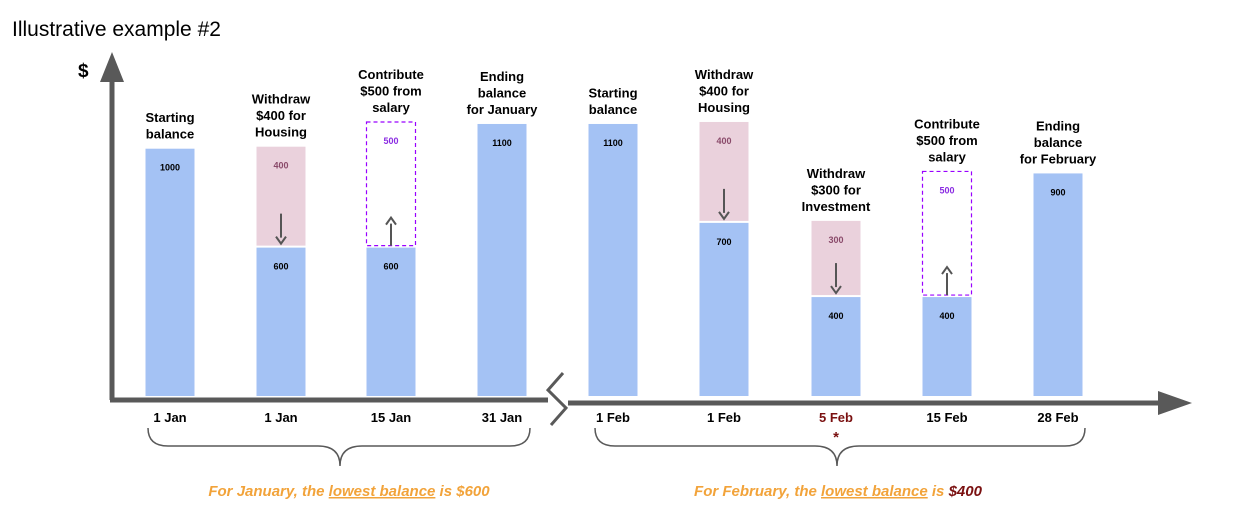  What do you see at coordinates (472, 491) in the screenshot?
I see `january-summary-value: $600` at bounding box center [472, 491].